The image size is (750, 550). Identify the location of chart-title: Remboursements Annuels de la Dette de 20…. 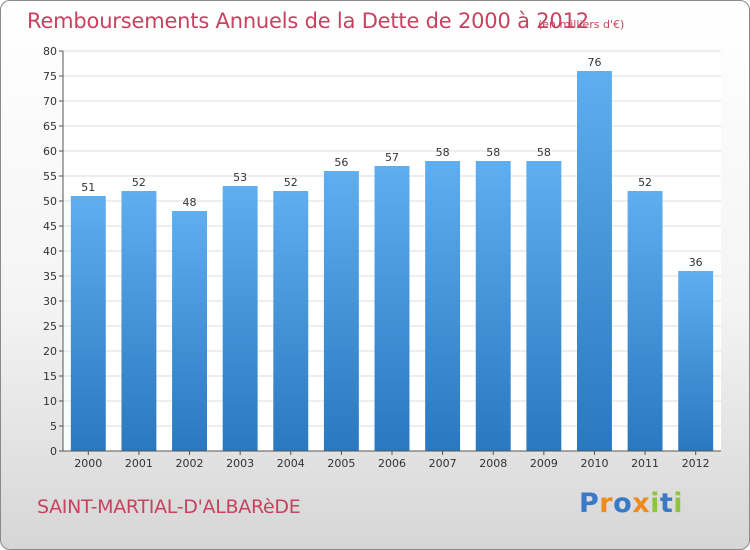
(308, 21).